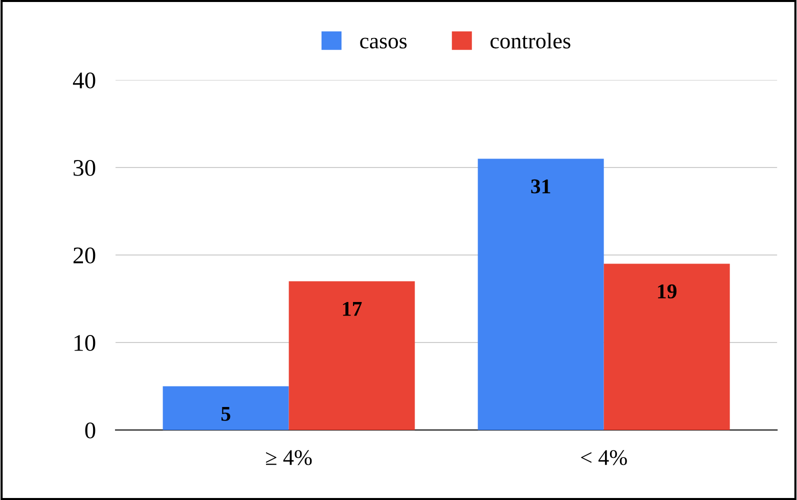 The image size is (797, 500). I want to click on x-tick-label: < 4%, so click(604, 458).